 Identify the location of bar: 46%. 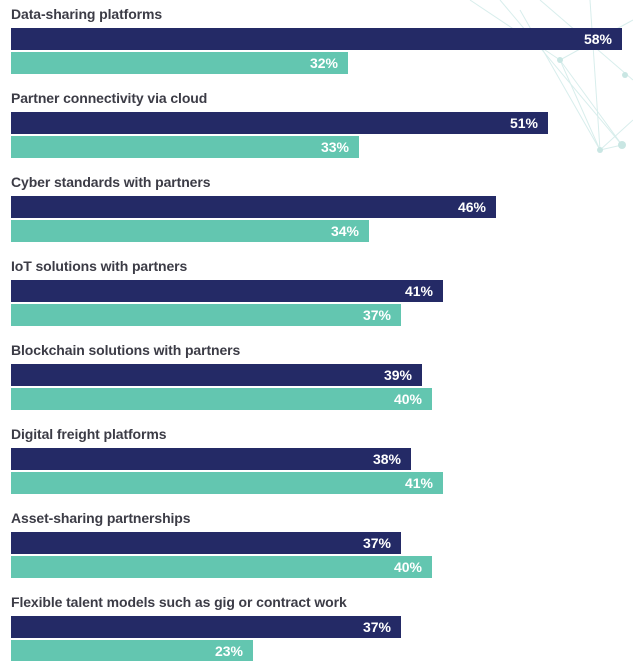
(253, 207).